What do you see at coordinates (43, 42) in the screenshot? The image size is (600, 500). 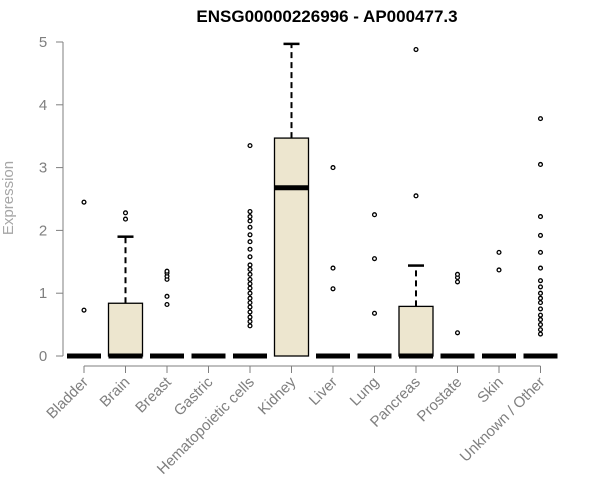 I see `y-tick-label: 5` at bounding box center [43, 42].